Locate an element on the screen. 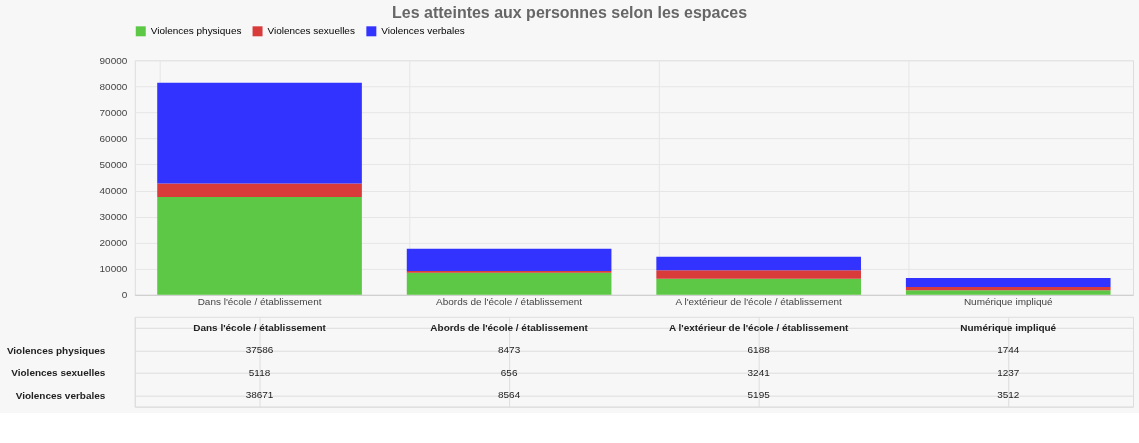 The width and height of the screenshot is (1139, 443). category-label: Numérique impliqué is located at coordinates (1008, 328).